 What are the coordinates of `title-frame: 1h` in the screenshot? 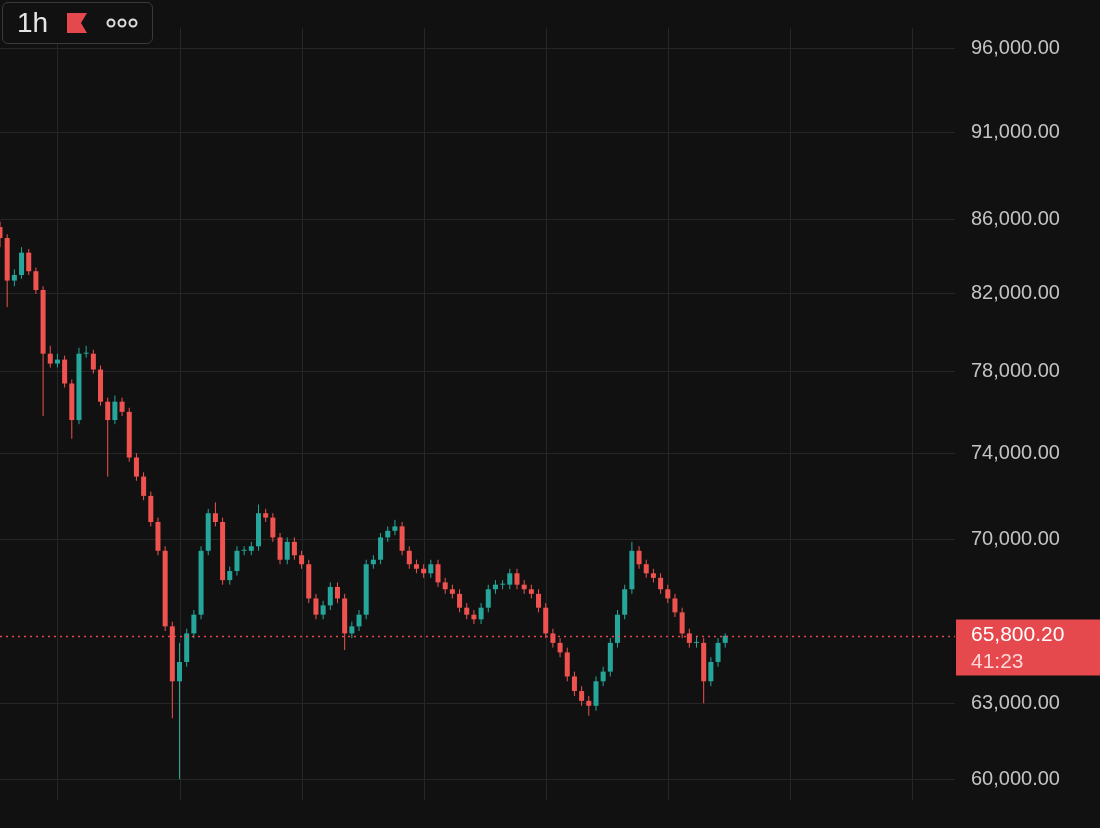 It's located at (78, 23).